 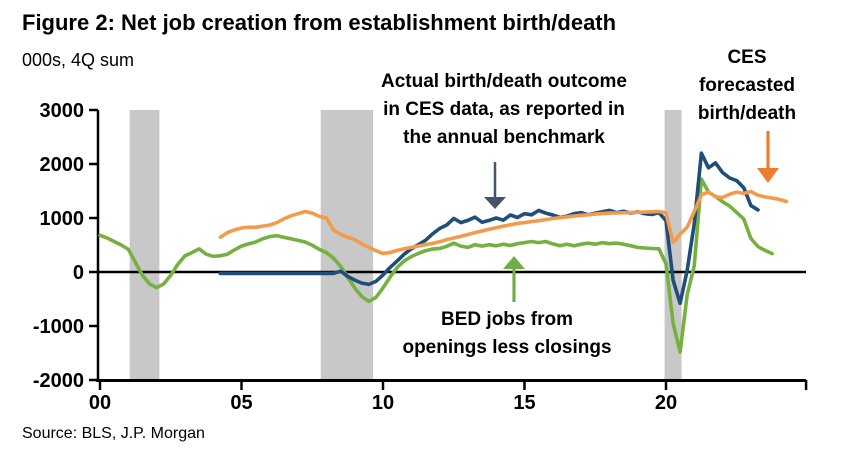 I want to click on svg-text: 3000, so click(x=62, y=111).